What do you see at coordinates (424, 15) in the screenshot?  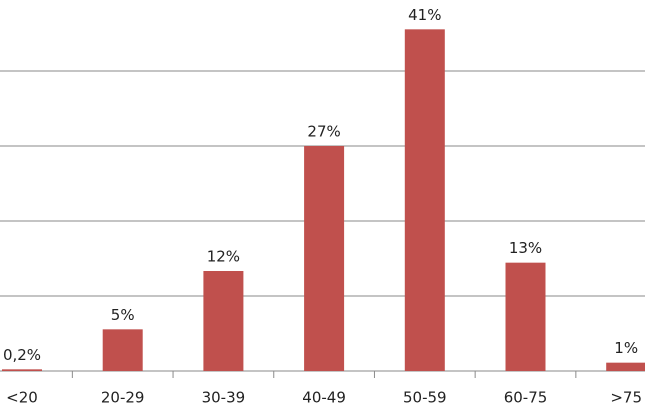 I see `value-label: 41%` at bounding box center [424, 15].